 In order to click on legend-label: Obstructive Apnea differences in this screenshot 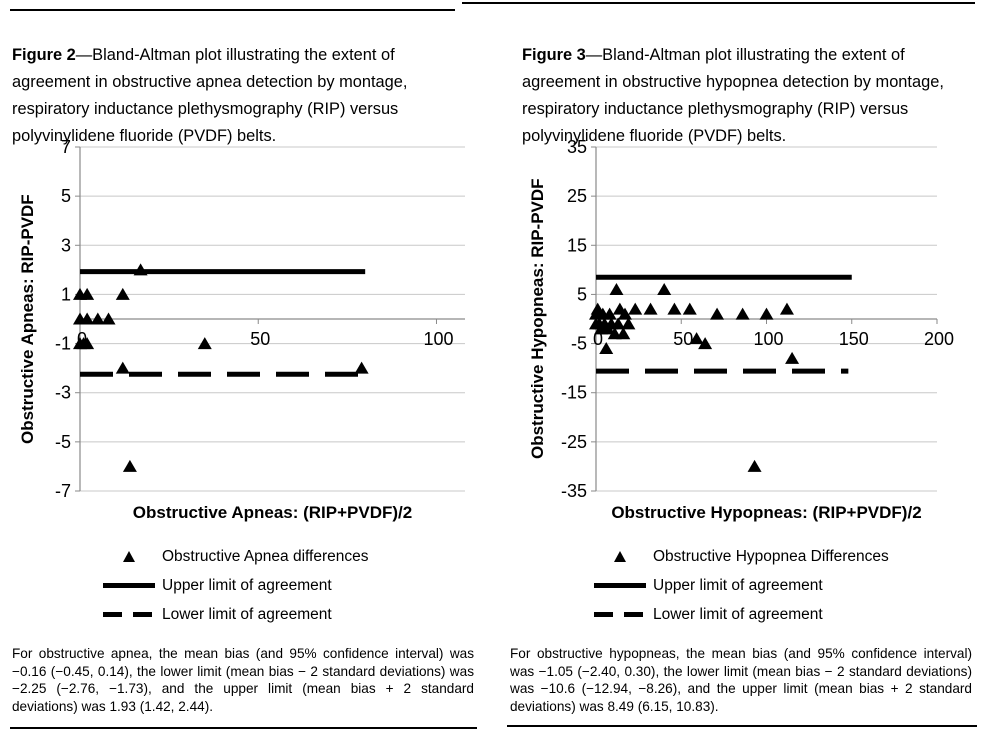, I will do `click(265, 556)`.